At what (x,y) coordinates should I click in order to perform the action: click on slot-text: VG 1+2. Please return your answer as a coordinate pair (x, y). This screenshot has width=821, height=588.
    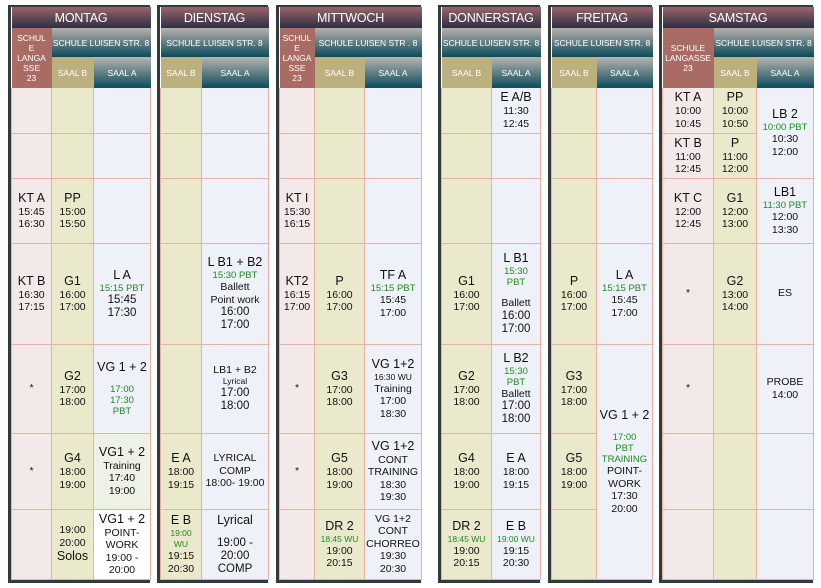
    Looking at the image, I should click on (393, 518).